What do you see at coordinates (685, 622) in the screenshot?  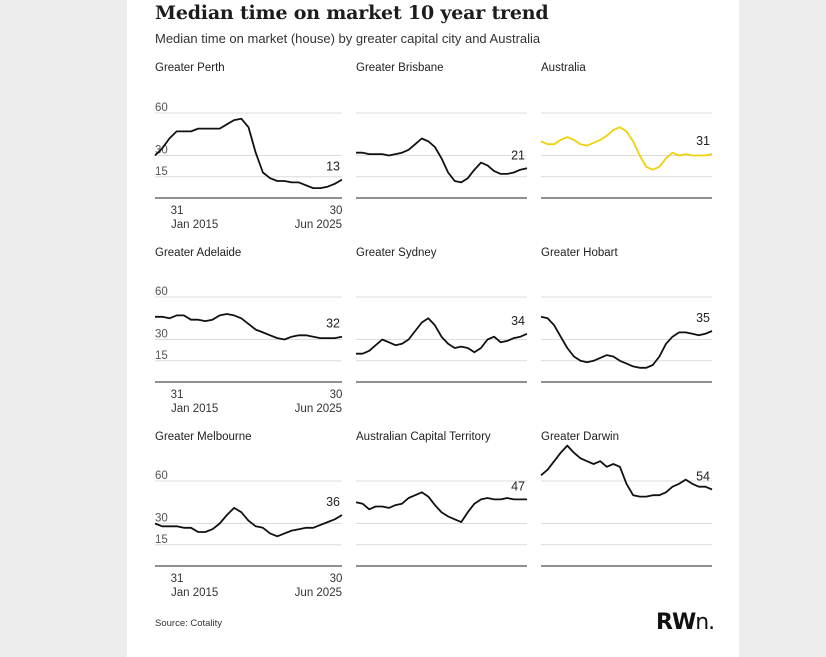 I see `rwn-logo: RWn.` at bounding box center [685, 622].